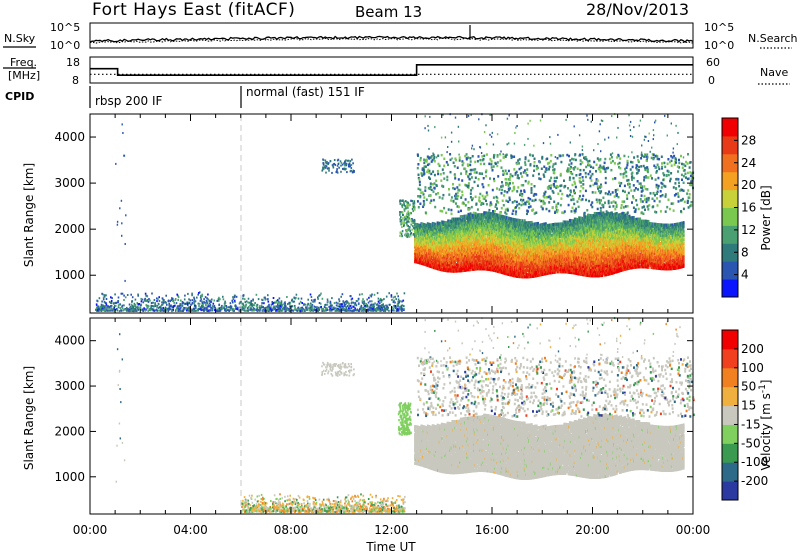 This screenshot has height=554, width=800. What do you see at coordinates (400, 36) in the screenshot?
I see `noise-panel: N.Sky 10^5 10^0 10^5 10^0 N.Search` at bounding box center [400, 36].